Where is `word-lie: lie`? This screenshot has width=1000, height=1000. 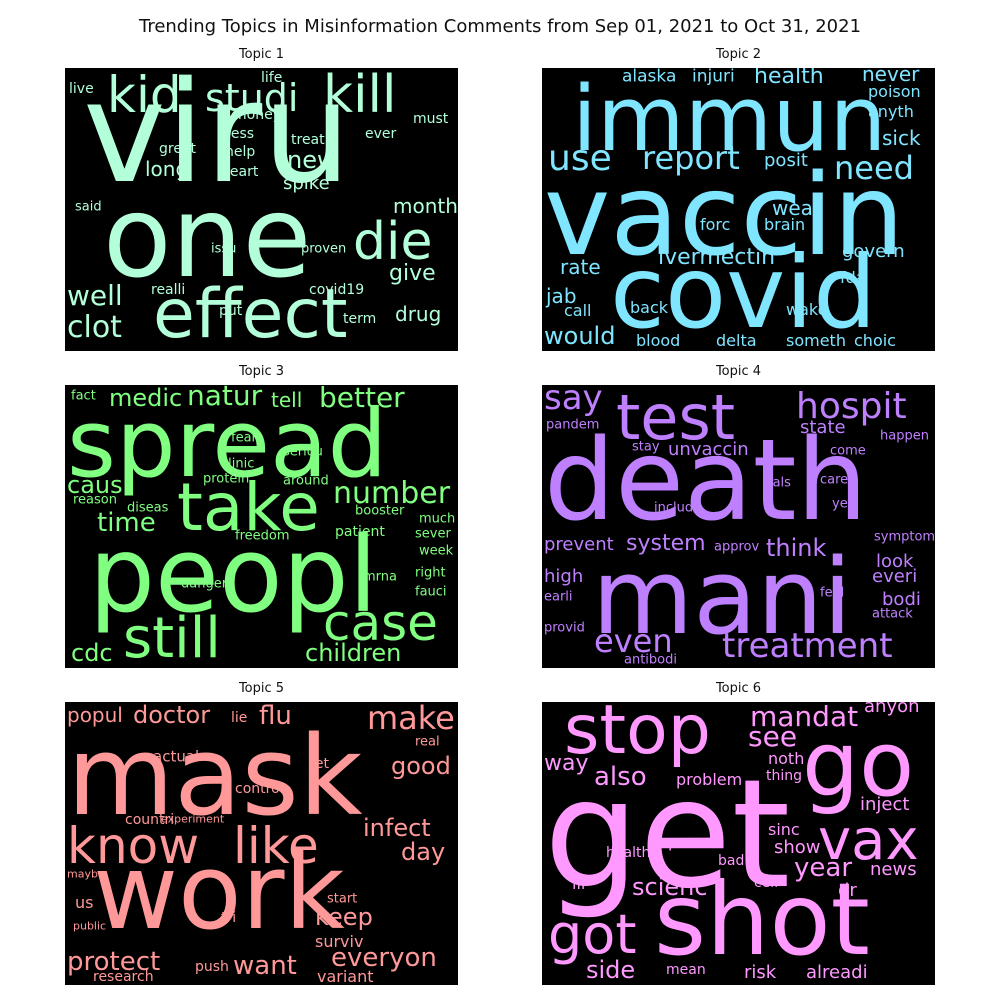
word-lie: lie is located at coordinates (239, 718).